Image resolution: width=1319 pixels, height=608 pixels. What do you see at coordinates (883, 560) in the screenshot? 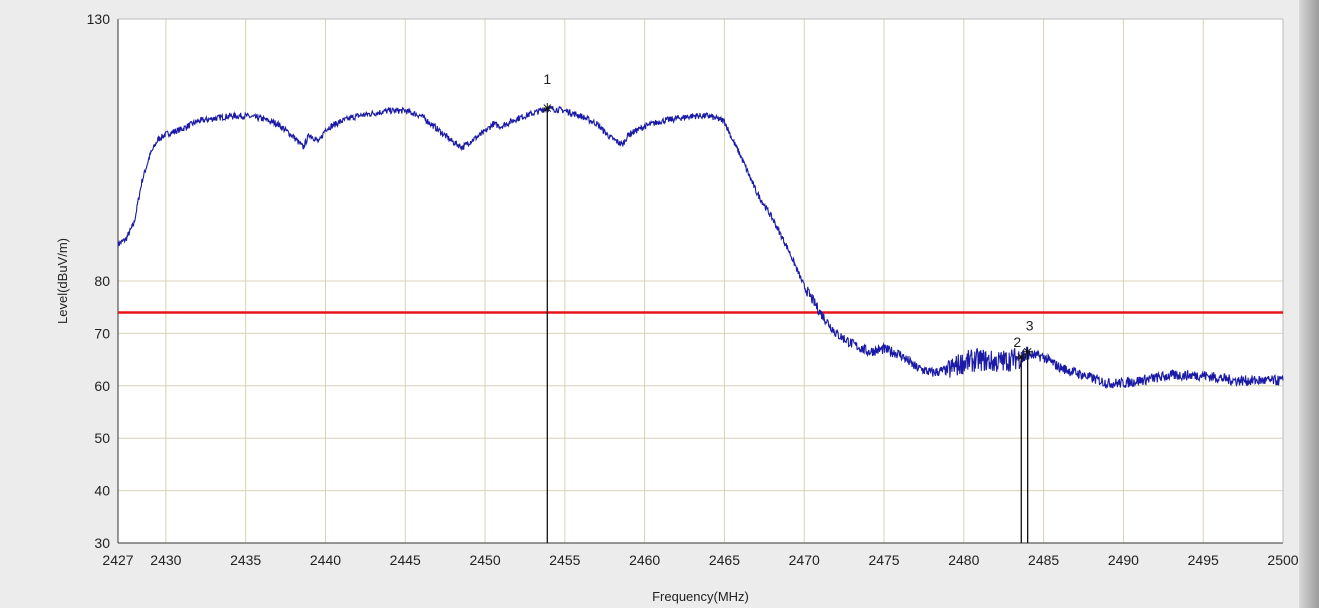
I see `x-tick-label: 2475` at bounding box center [883, 560].